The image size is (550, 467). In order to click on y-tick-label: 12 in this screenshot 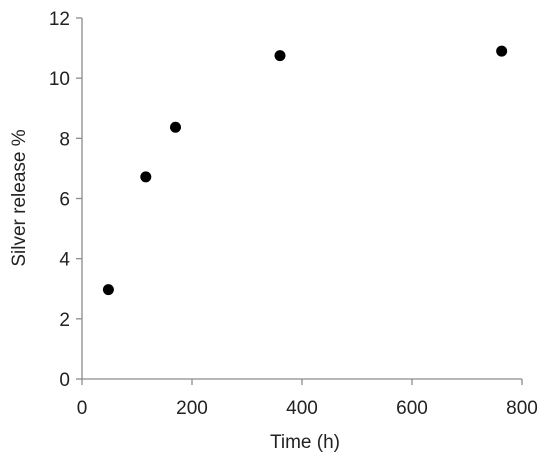, I will do `click(59, 19)`.